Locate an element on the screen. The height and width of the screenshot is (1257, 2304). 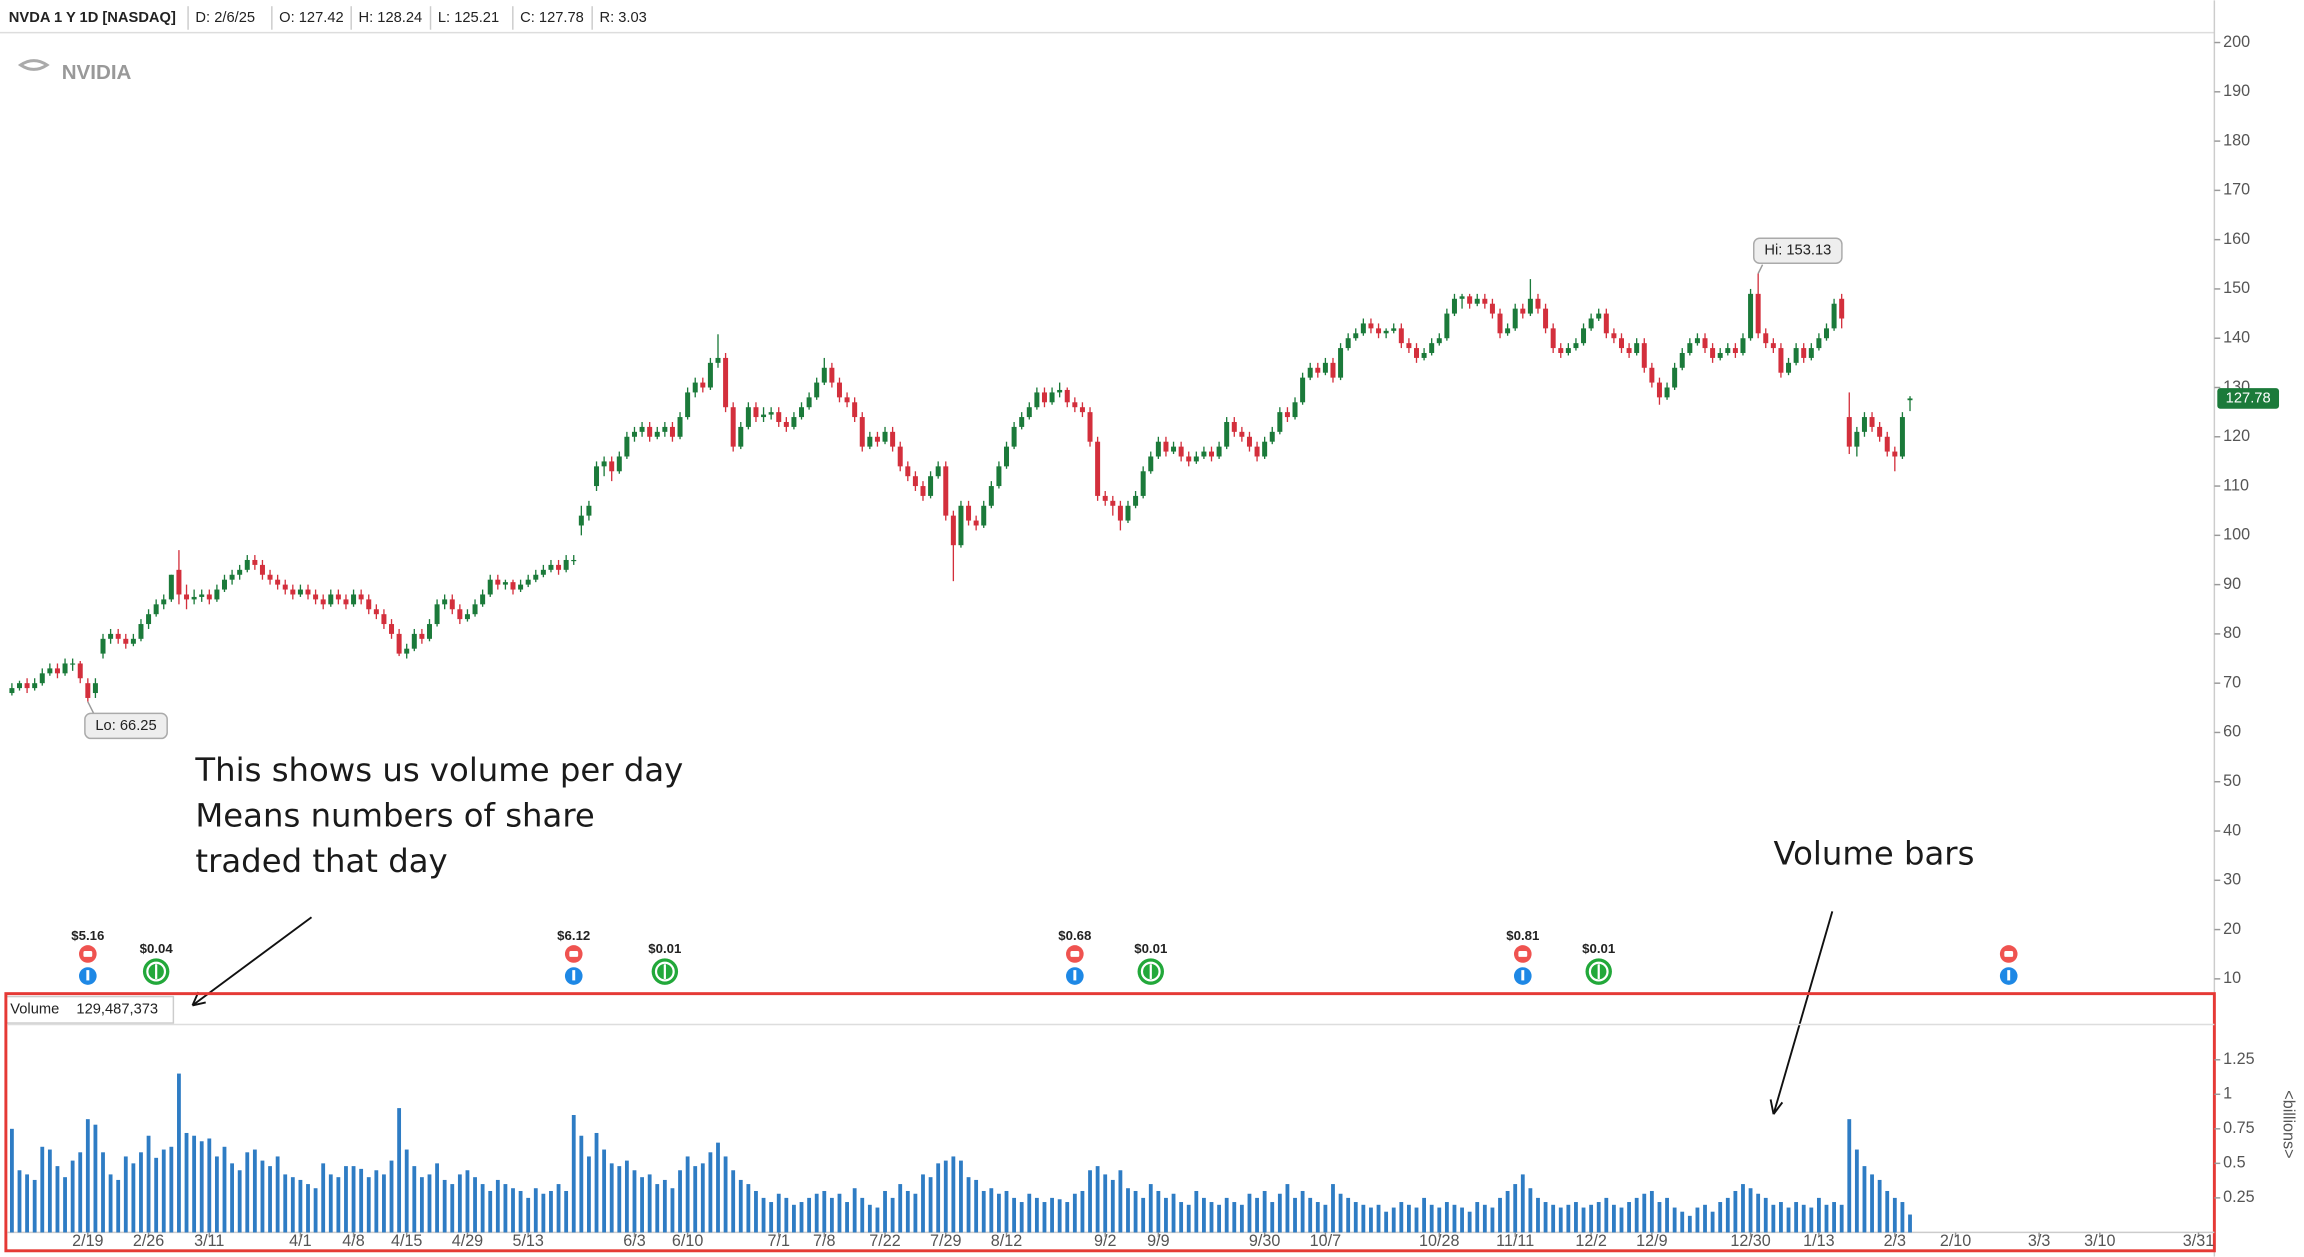
x-tick-label: 2/10 is located at coordinates (1955, 1241).